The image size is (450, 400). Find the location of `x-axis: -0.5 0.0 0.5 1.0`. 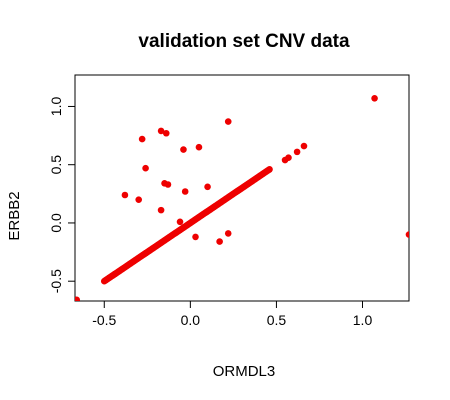

x-axis: -0.5 0.0 0.5 1.0 is located at coordinates (232, 314).